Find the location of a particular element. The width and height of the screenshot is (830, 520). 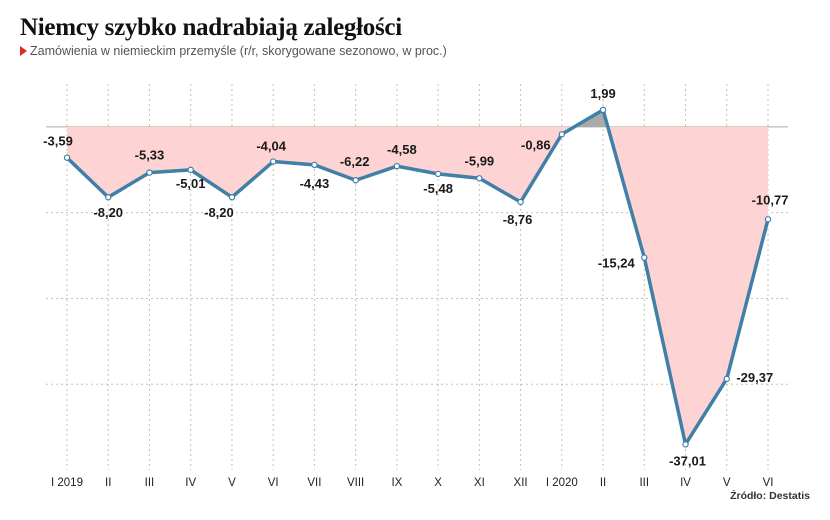

x-tick-label: X is located at coordinates (438, 483).